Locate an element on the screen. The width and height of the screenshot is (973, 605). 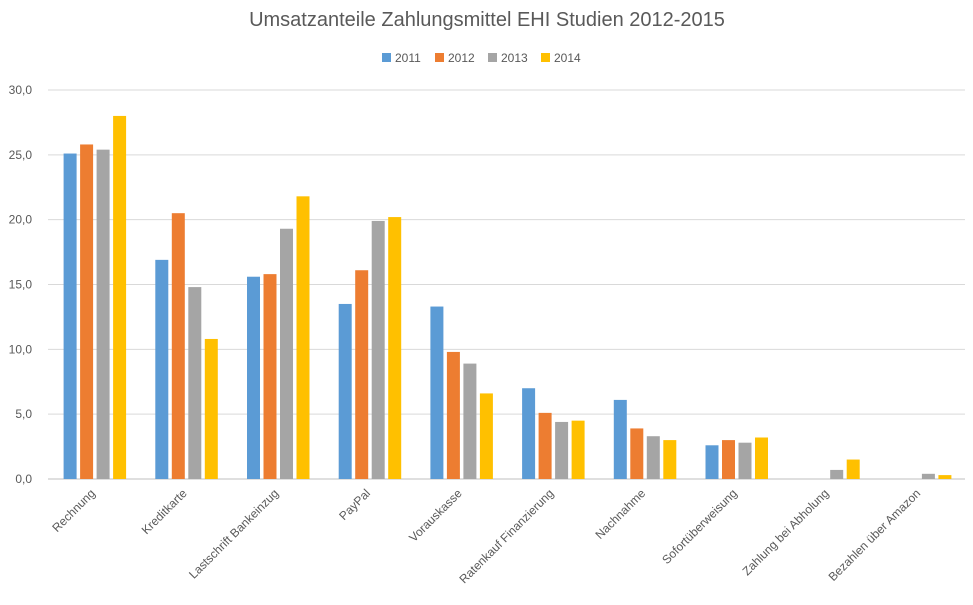
legend-label: 2012 is located at coordinates (461, 58).